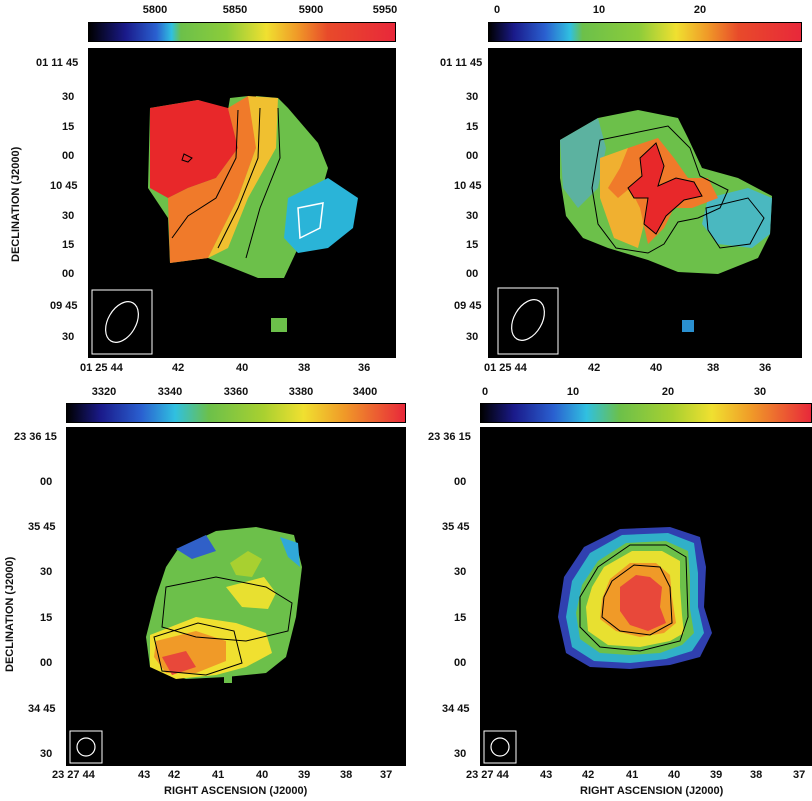 The height and width of the screenshot is (801, 812). I want to click on dispersion-map-top-right, so click(645, 203).